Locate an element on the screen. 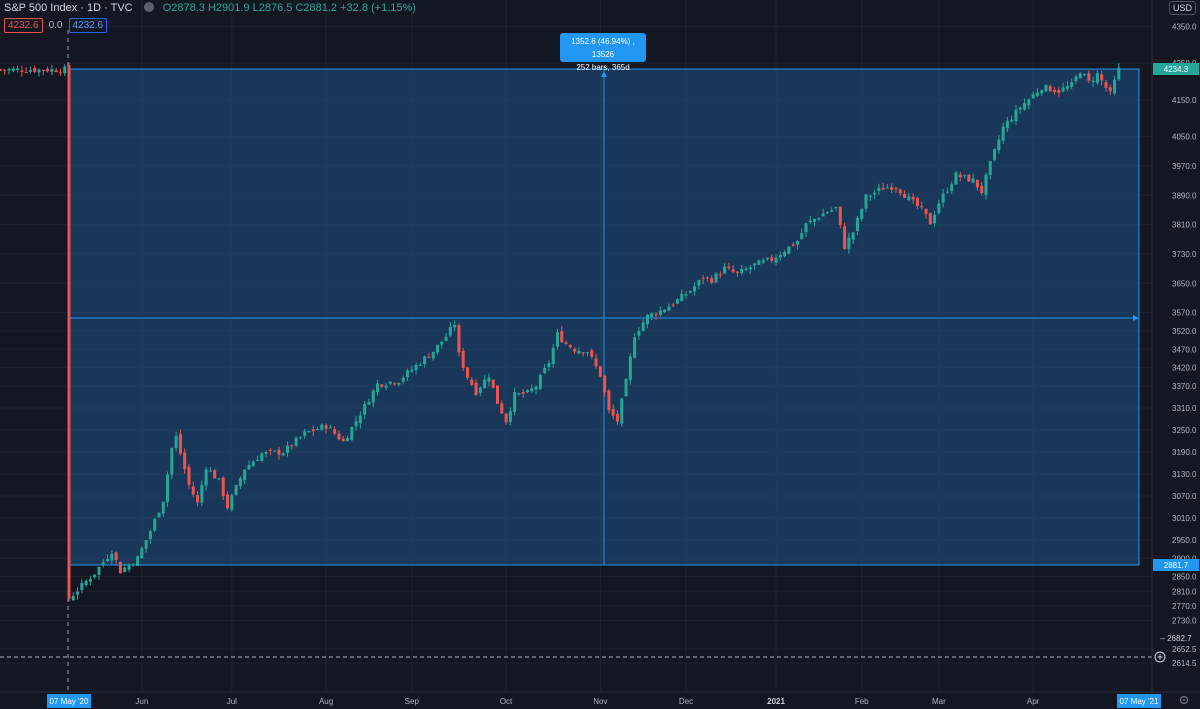  time-axis-bg is located at coordinates (576, 700).